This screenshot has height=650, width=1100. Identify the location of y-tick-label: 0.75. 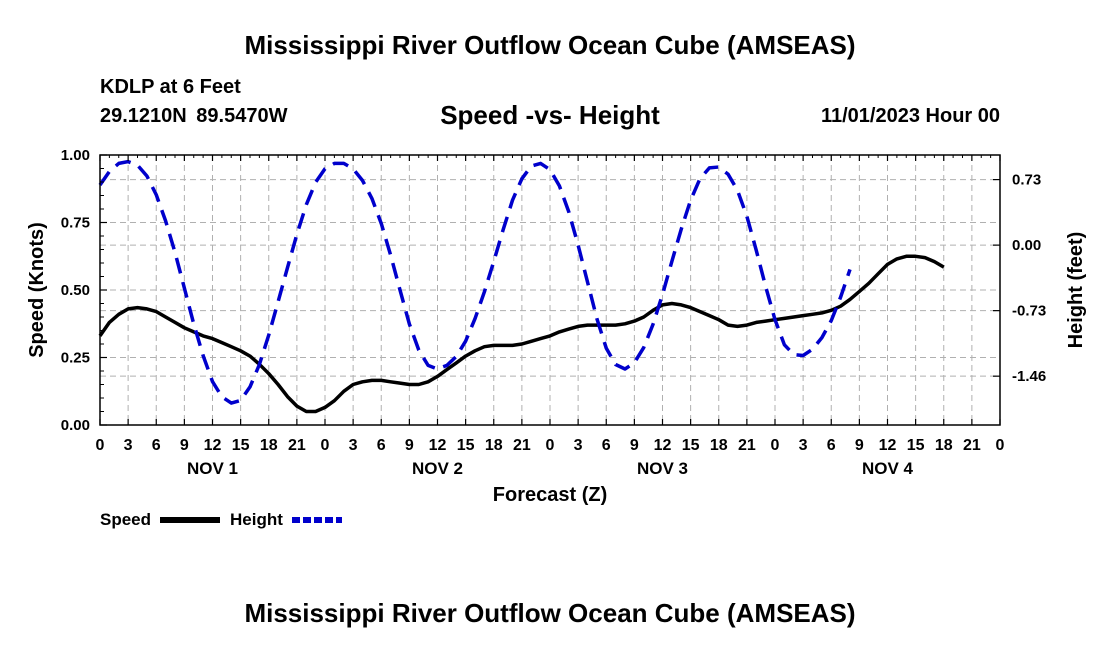
(75, 223).